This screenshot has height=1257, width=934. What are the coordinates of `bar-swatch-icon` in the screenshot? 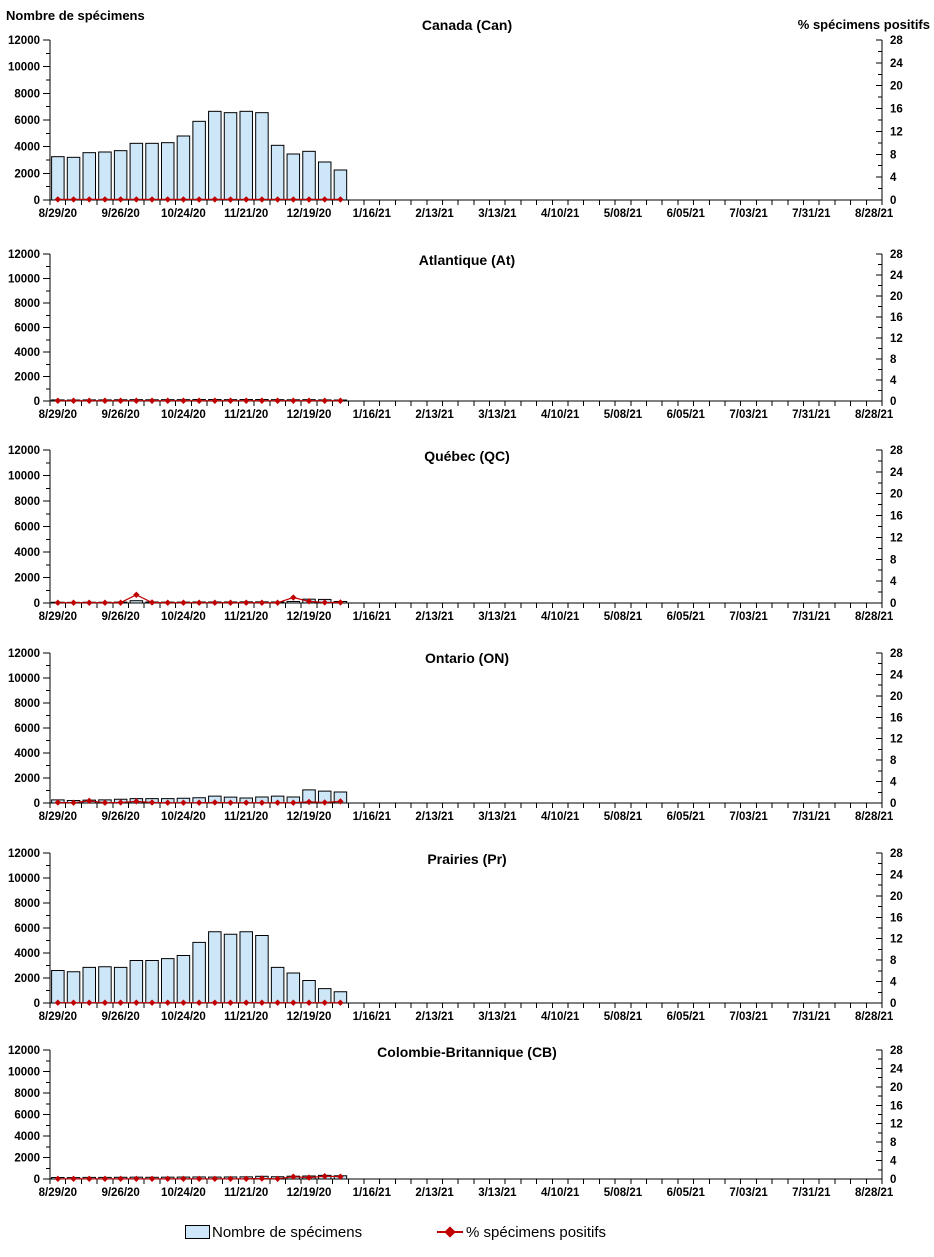 It's located at (197, 1232).